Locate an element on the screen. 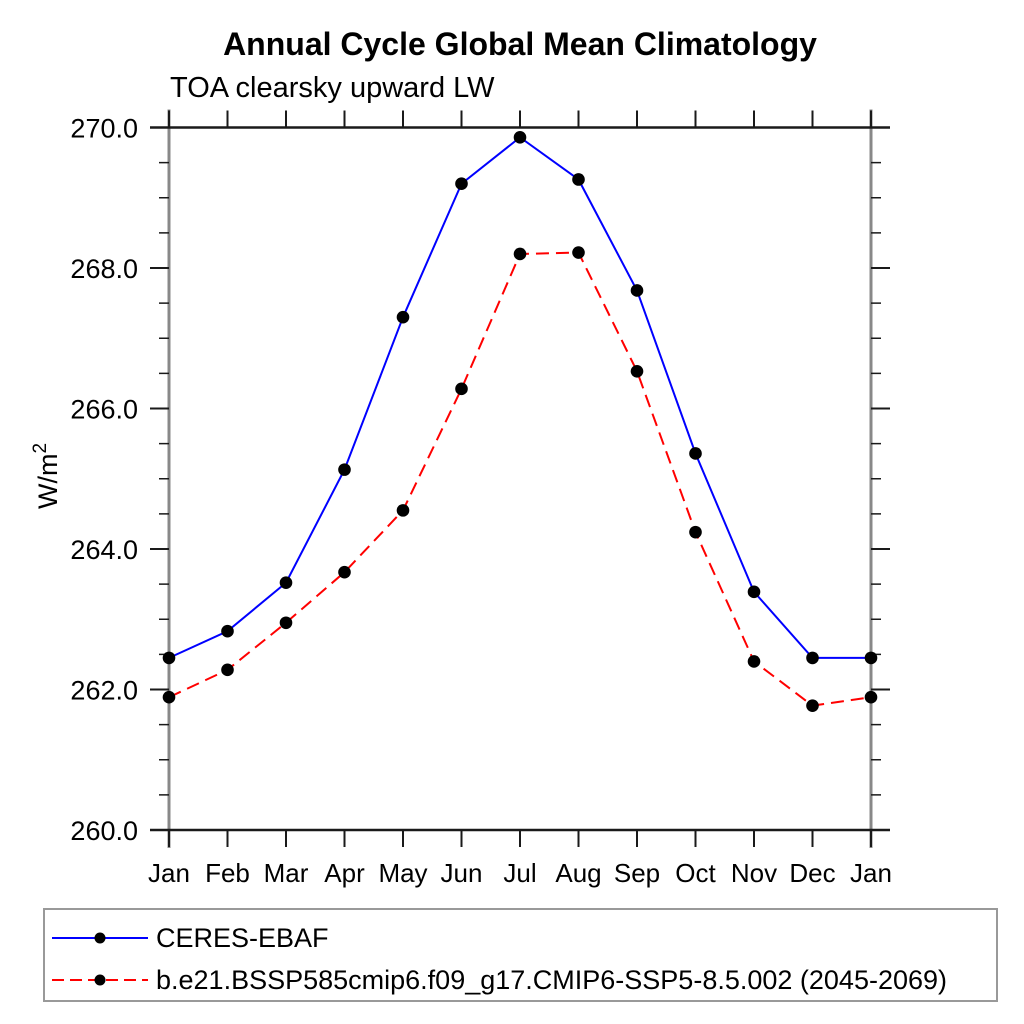 This screenshot has width=1024, height=1024. x-tick-label: Apr is located at coordinates (344, 873).